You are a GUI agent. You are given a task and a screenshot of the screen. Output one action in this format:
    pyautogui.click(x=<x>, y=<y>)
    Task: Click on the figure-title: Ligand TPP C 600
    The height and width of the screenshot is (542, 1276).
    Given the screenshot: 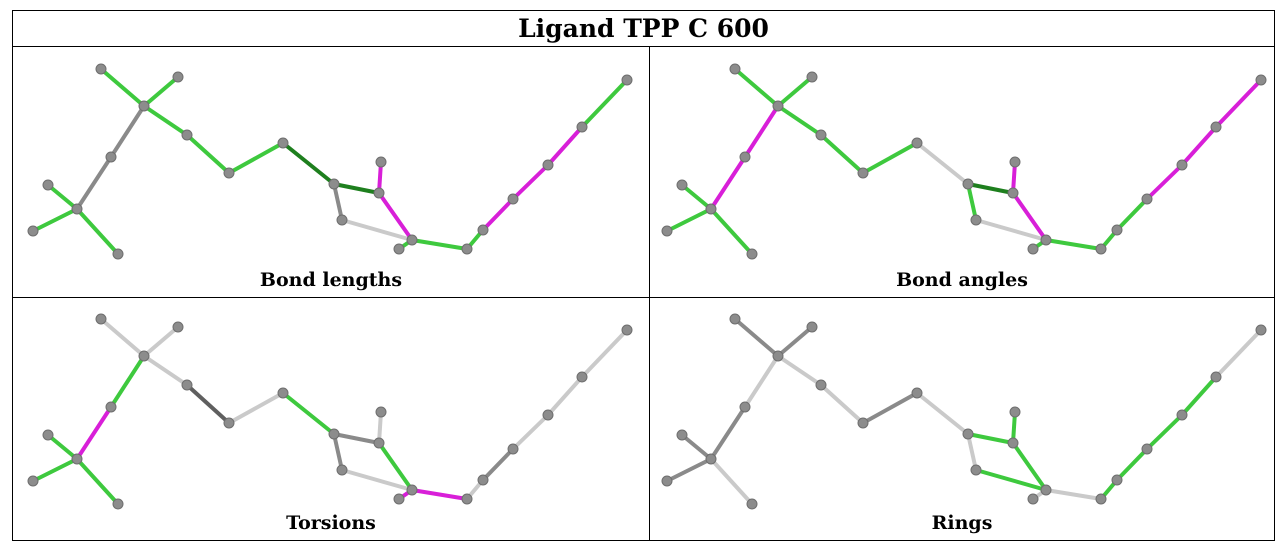 What is the action you would take?
    pyautogui.click(x=643, y=29)
    